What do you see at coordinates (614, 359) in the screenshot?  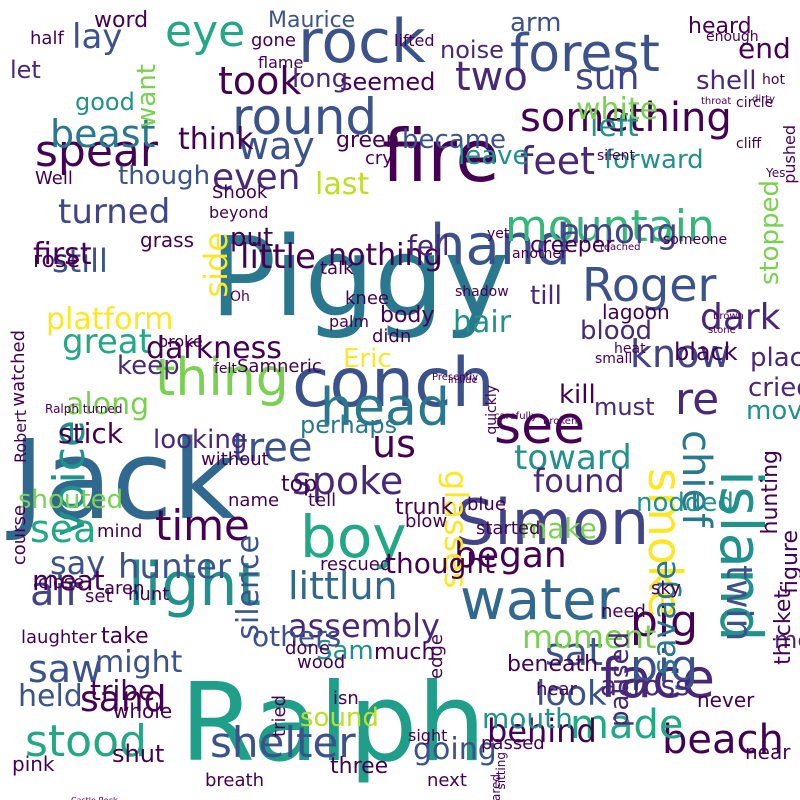 I see `word-small: small` at bounding box center [614, 359].